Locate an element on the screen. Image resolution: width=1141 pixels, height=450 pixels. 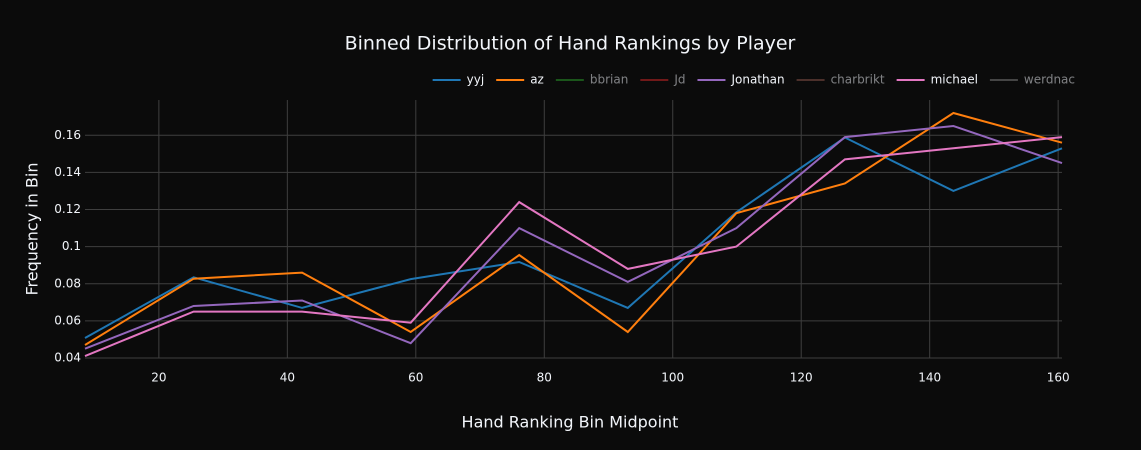
legend-item: werdnac is located at coordinates (1032, 80).